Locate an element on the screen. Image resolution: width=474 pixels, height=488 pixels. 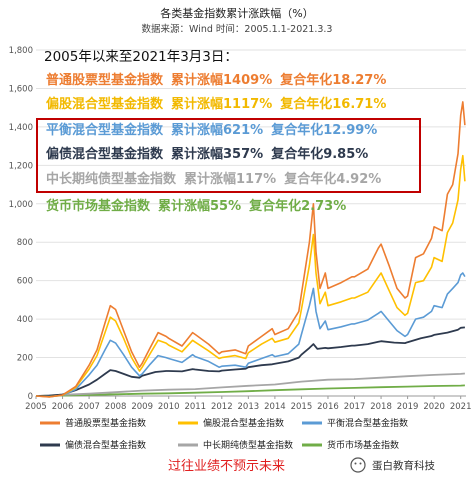
annotation-ann: 复合年化16.71% is located at coordinates (332, 104).